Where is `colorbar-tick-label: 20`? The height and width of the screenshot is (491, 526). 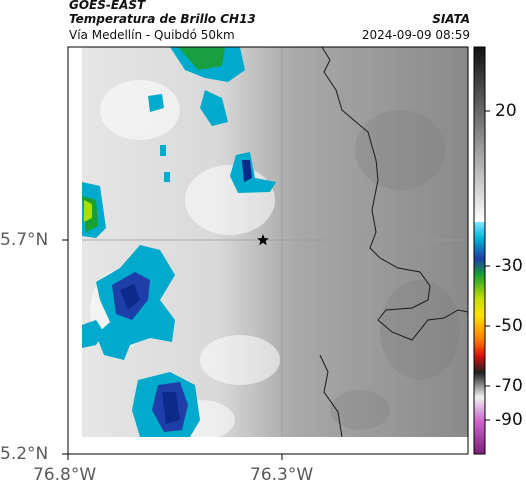
colorbar-tick-label: 20 is located at coordinates (506, 111).